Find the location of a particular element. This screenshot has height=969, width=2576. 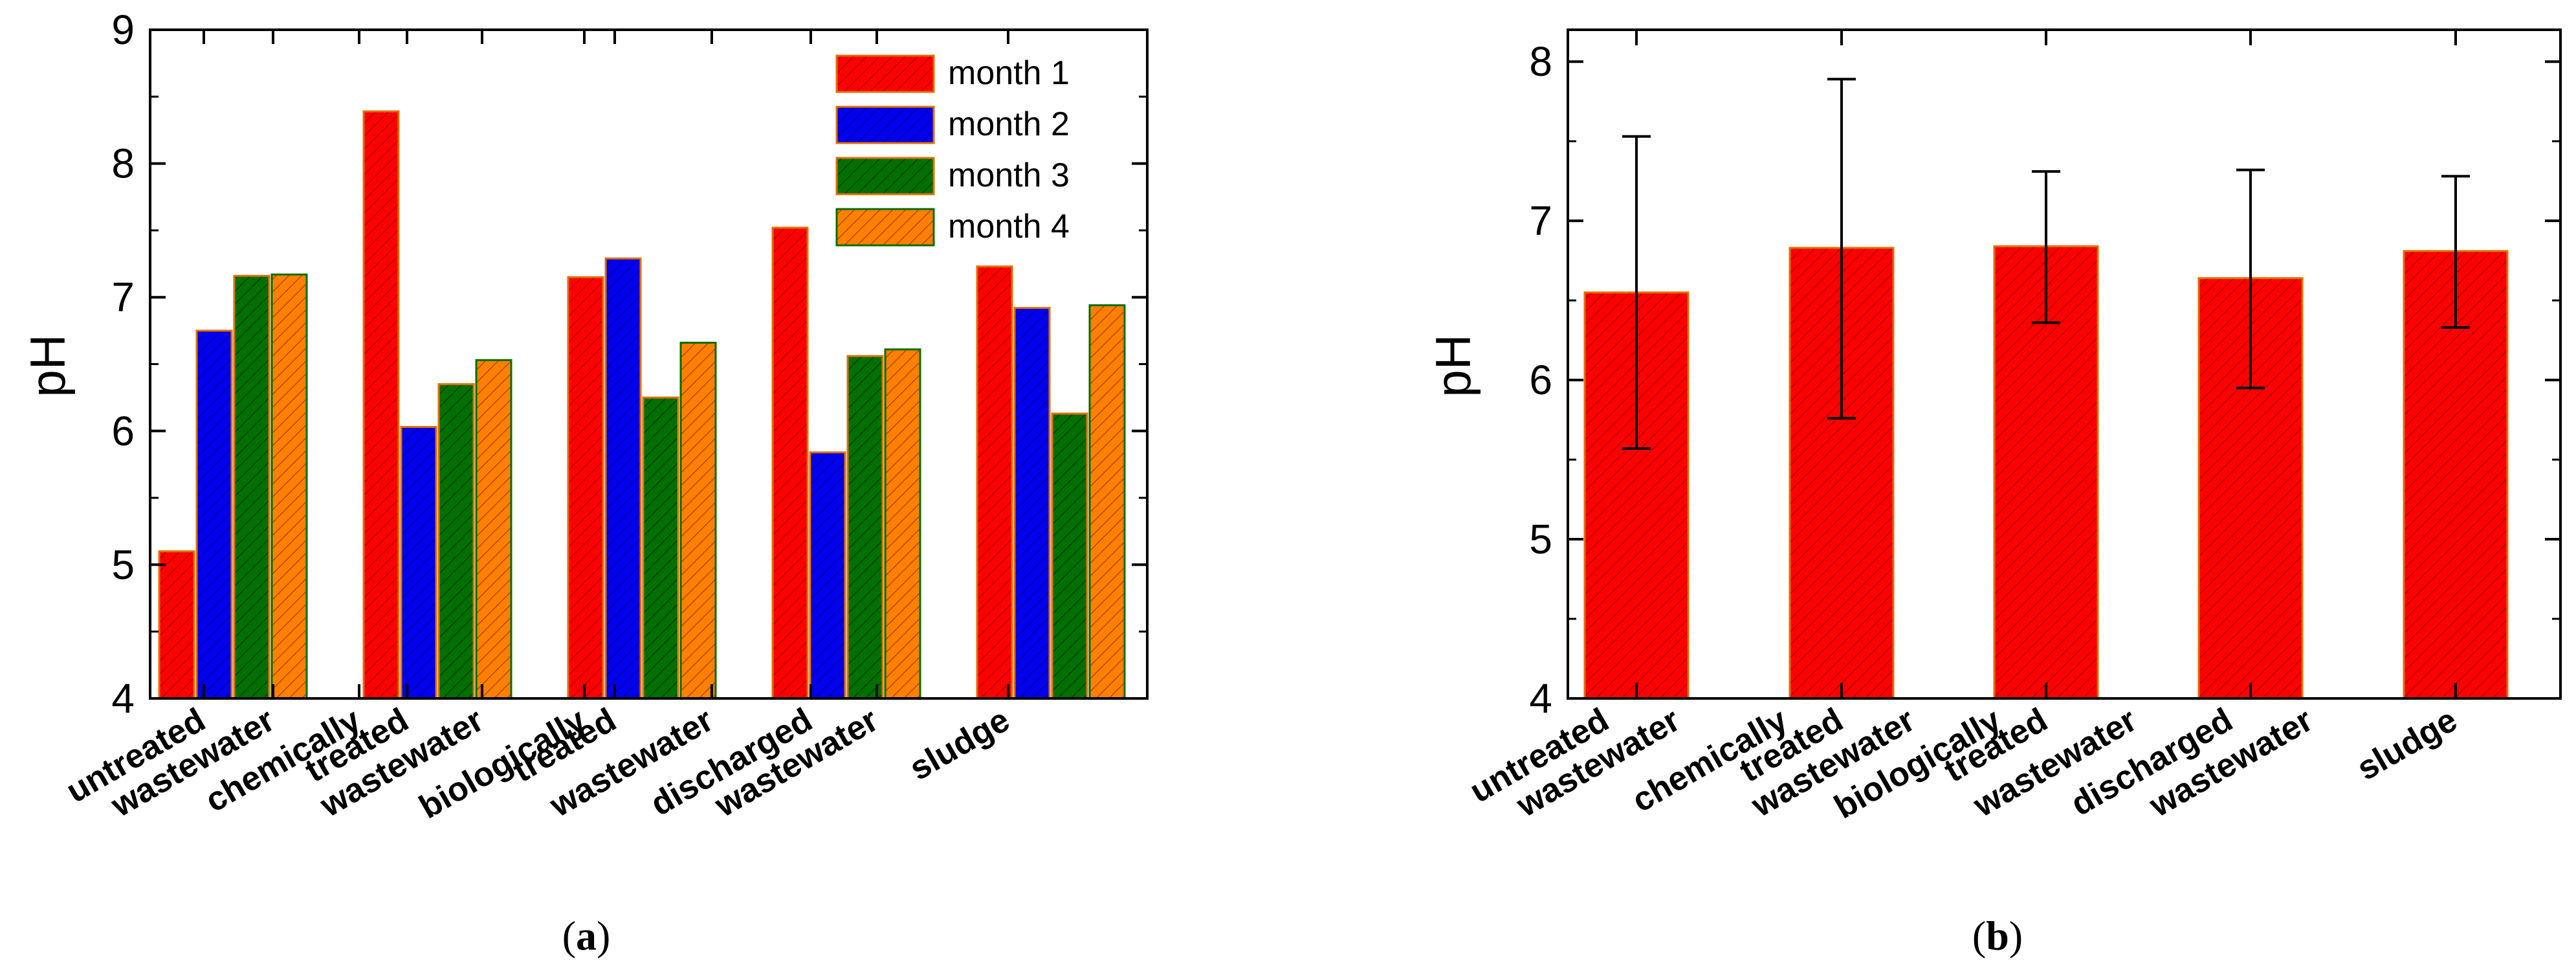

legend-label: month 2 is located at coordinates (1009, 124).